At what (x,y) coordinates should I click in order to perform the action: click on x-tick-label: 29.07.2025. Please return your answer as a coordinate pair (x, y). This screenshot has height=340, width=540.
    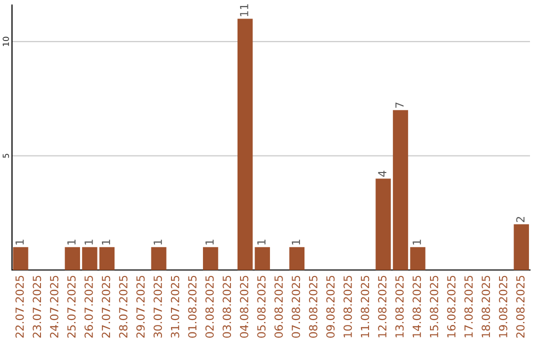
    Looking at the image, I should click on (140, 307).